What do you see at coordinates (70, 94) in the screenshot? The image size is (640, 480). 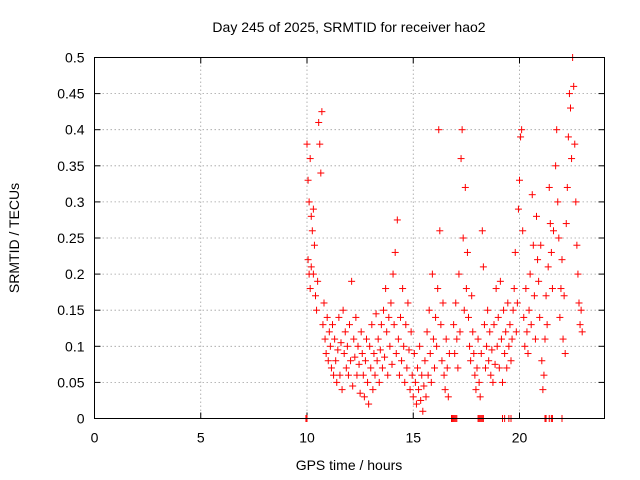 I see `y-tick-label: 0.45` at bounding box center [70, 94].